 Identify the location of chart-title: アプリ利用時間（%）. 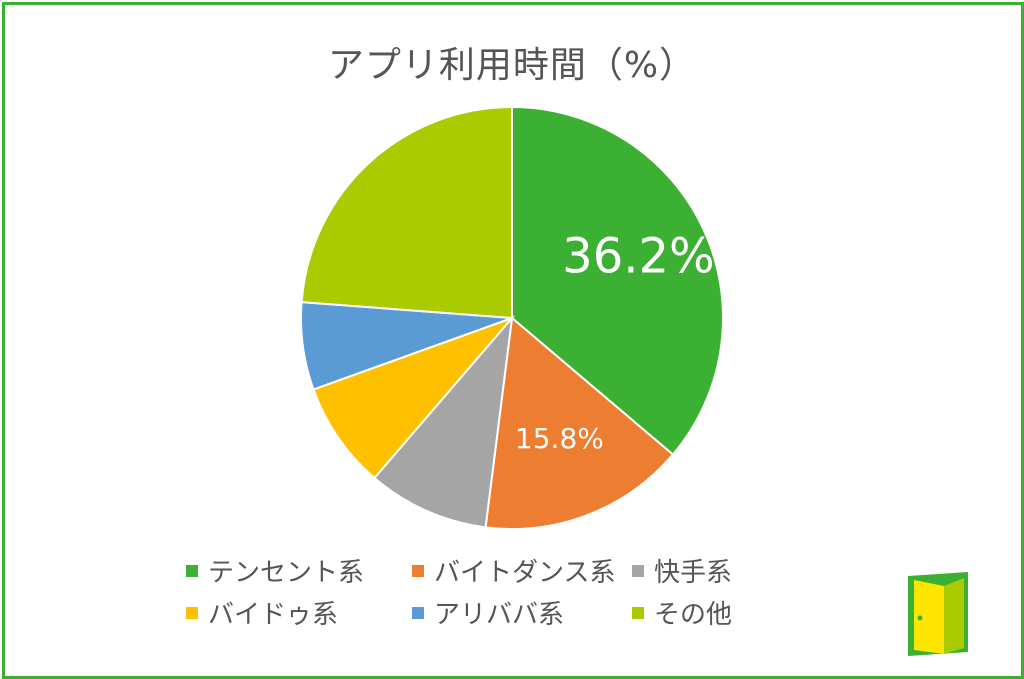
(512, 65).